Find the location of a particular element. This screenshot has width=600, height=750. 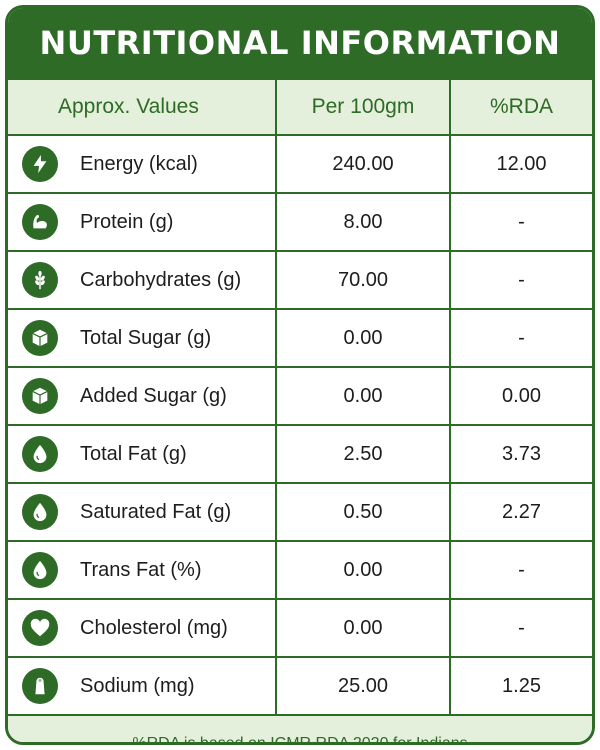

heart-icon is located at coordinates (40, 628).